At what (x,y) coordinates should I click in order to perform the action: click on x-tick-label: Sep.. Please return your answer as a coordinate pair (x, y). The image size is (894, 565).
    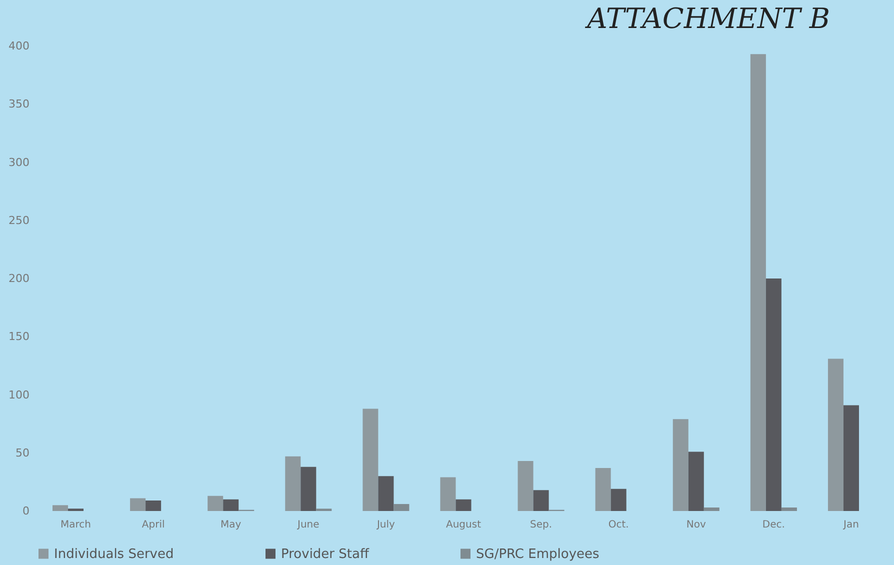
    Looking at the image, I should click on (541, 525).